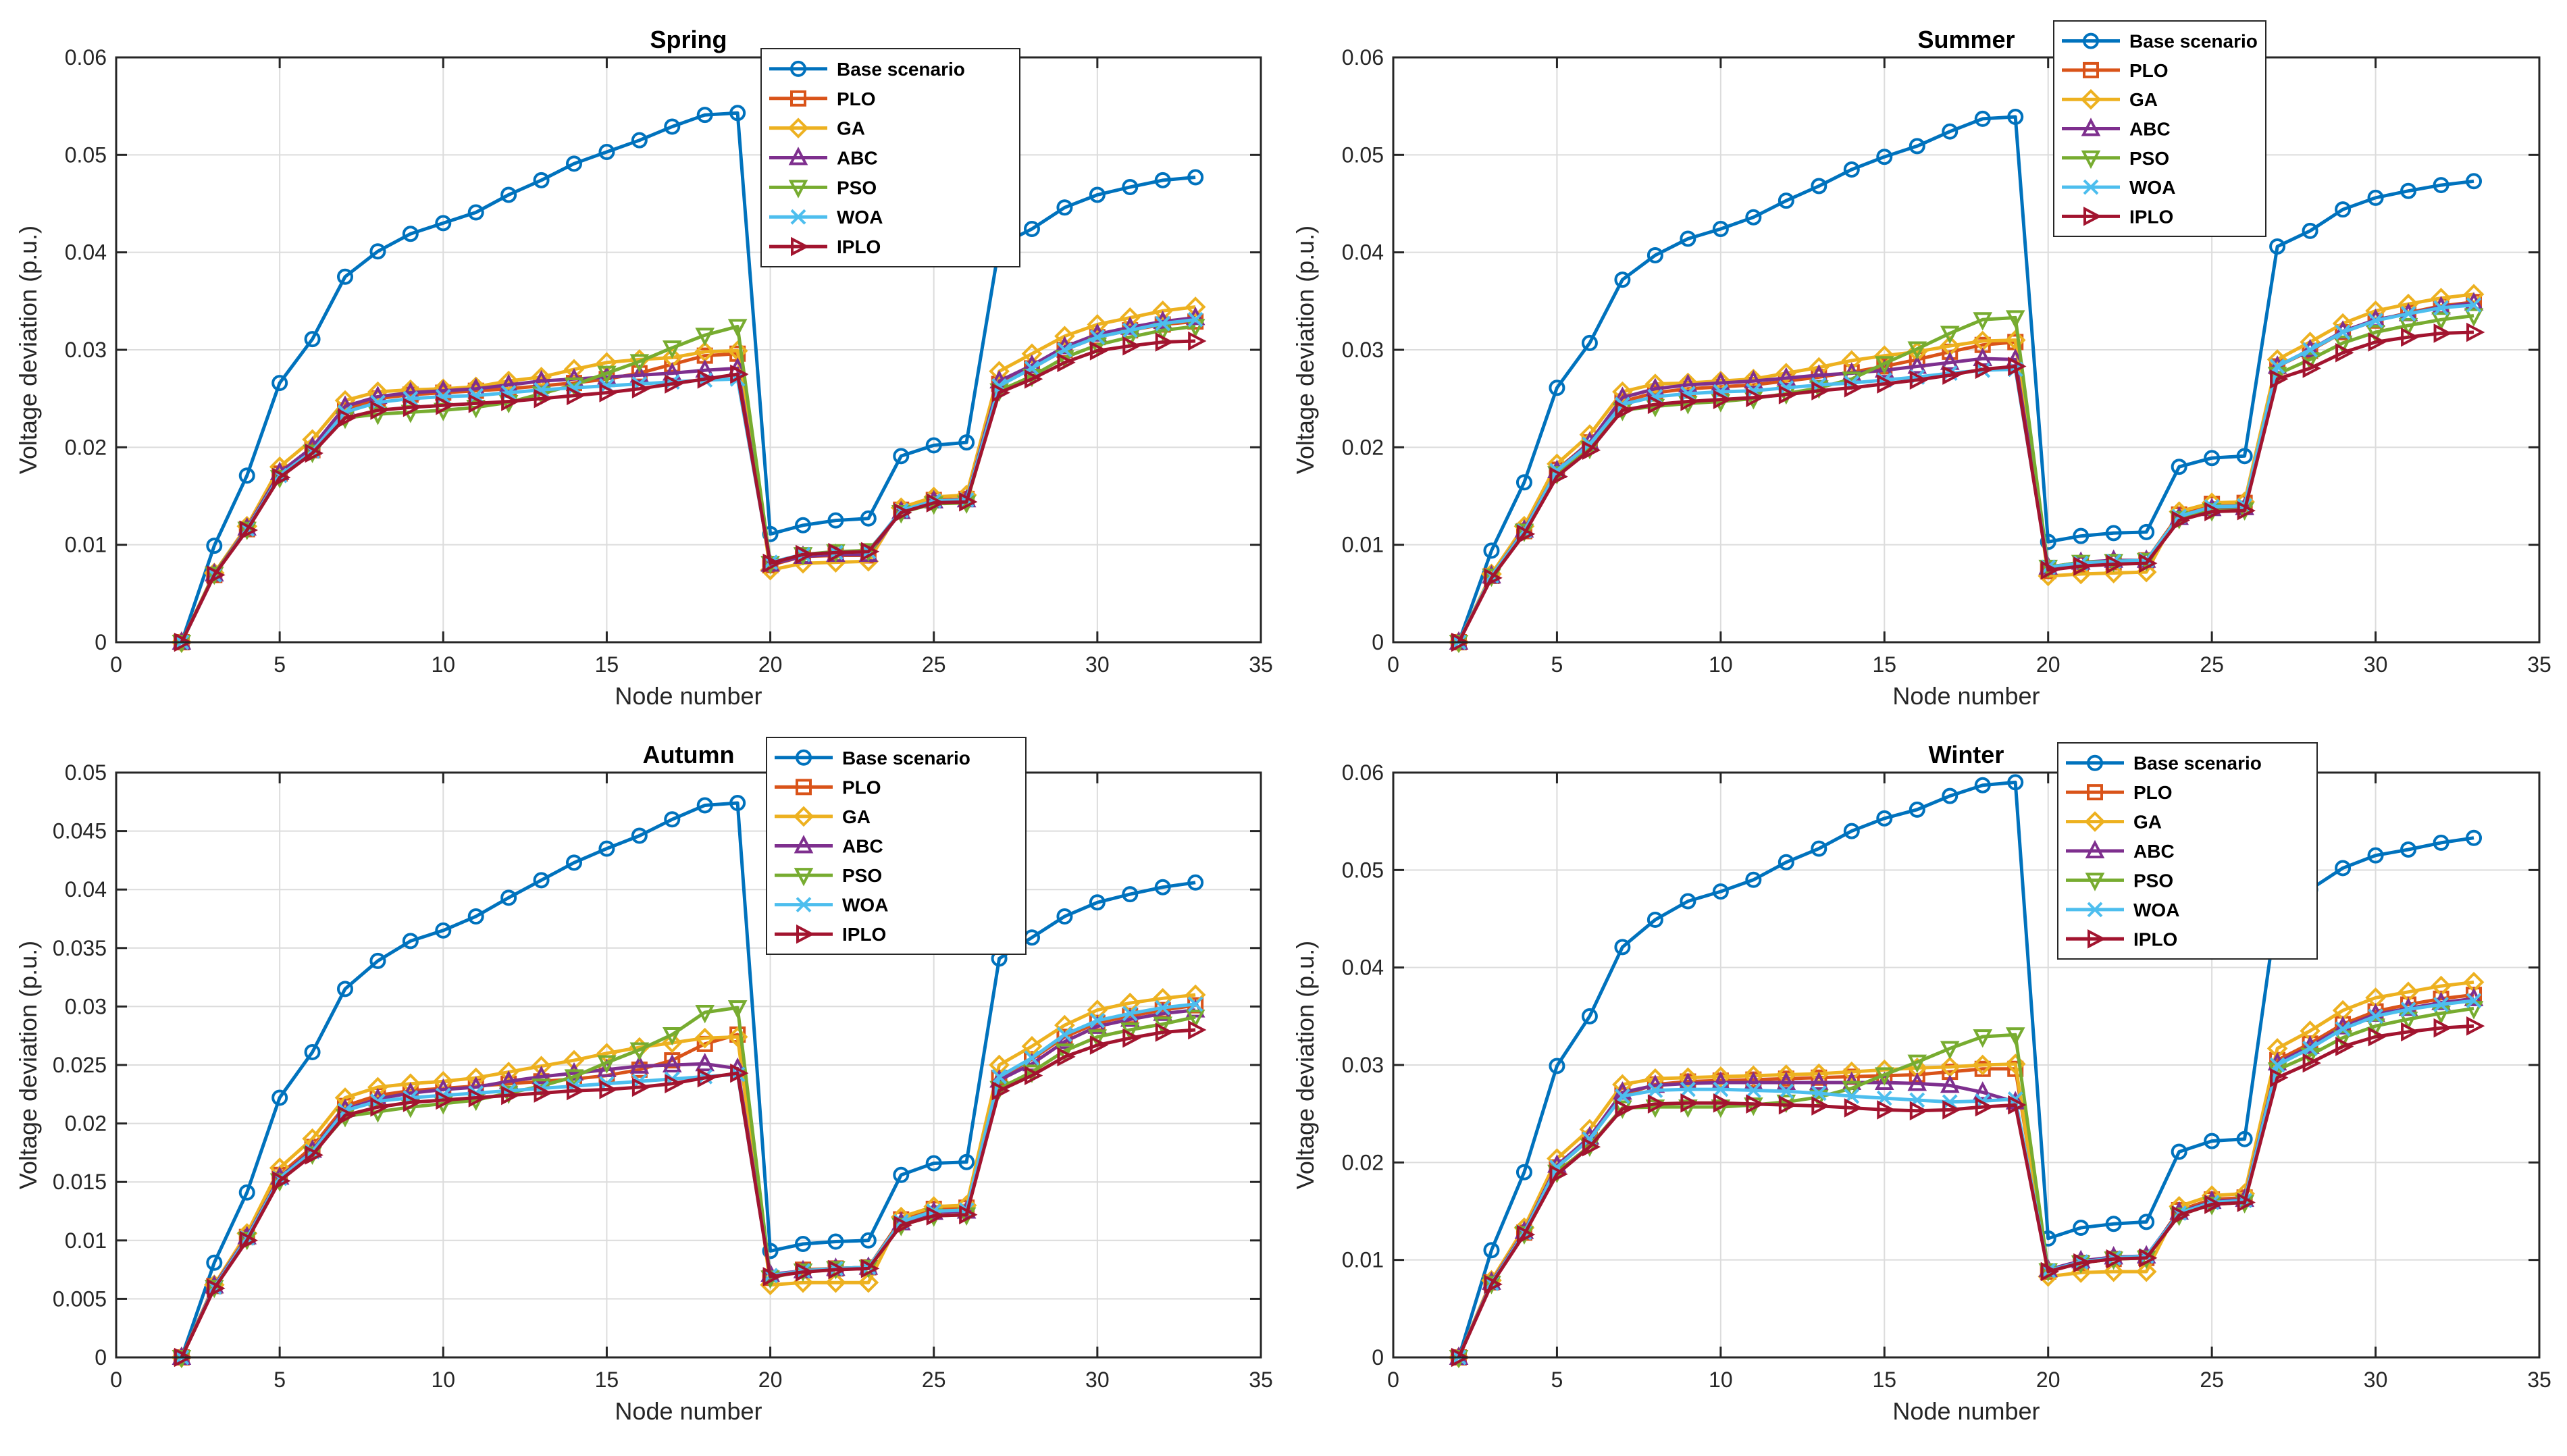  What do you see at coordinates (1261, 664) in the screenshot?
I see `x-tick-label: 35` at bounding box center [1261, 664].